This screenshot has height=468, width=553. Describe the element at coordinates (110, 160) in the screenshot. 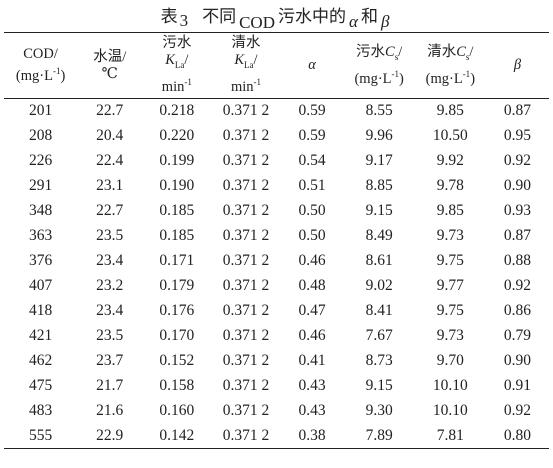

I see `table-cell: 22.4` at that location.